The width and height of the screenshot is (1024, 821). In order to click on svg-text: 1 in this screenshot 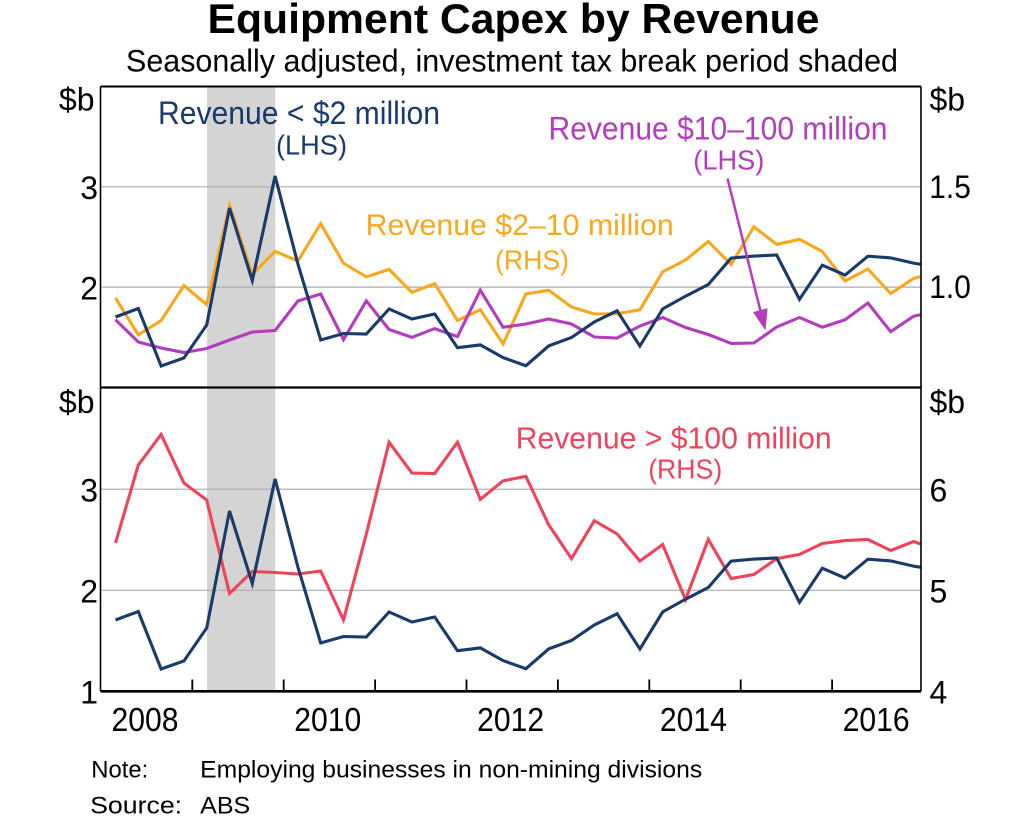, I will do `click(89, 693)`.